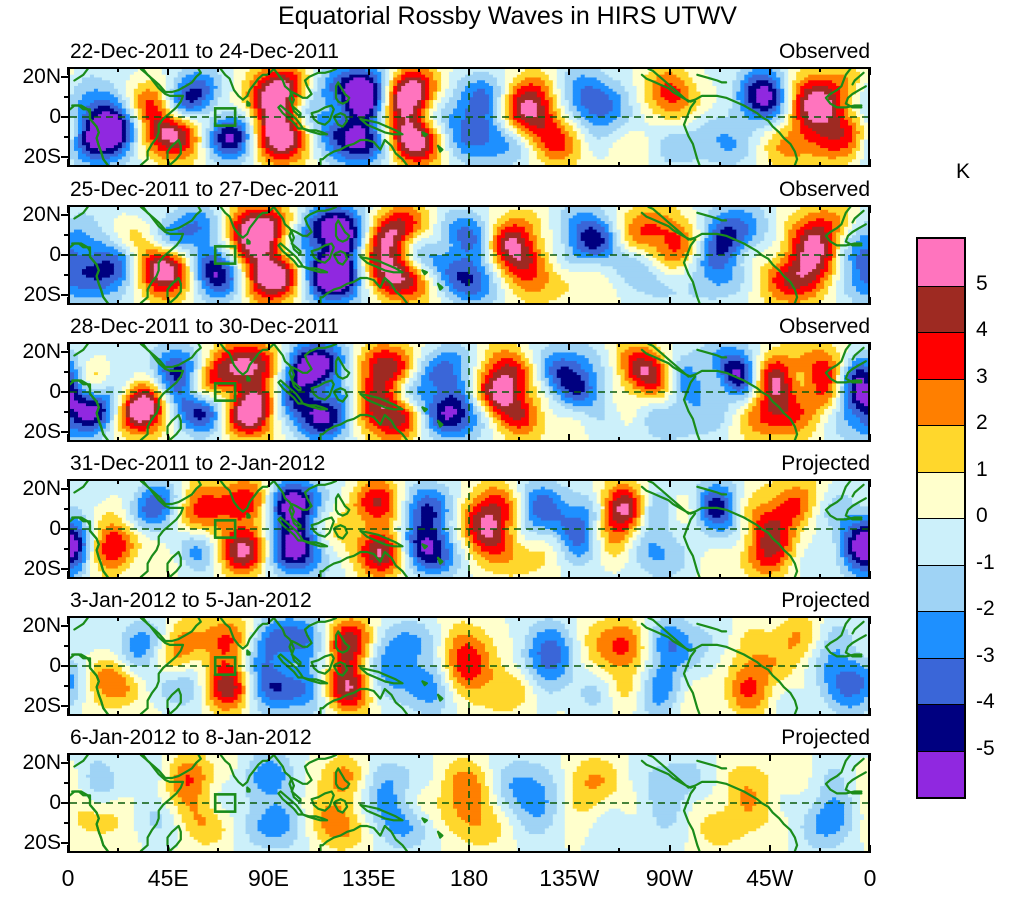 This screenshot has width=1015, height=905. What do you see at coordinates (55, 803) in the screenshot?
I see `y-axis-label-0: 0` at bounding box center [55, 803].